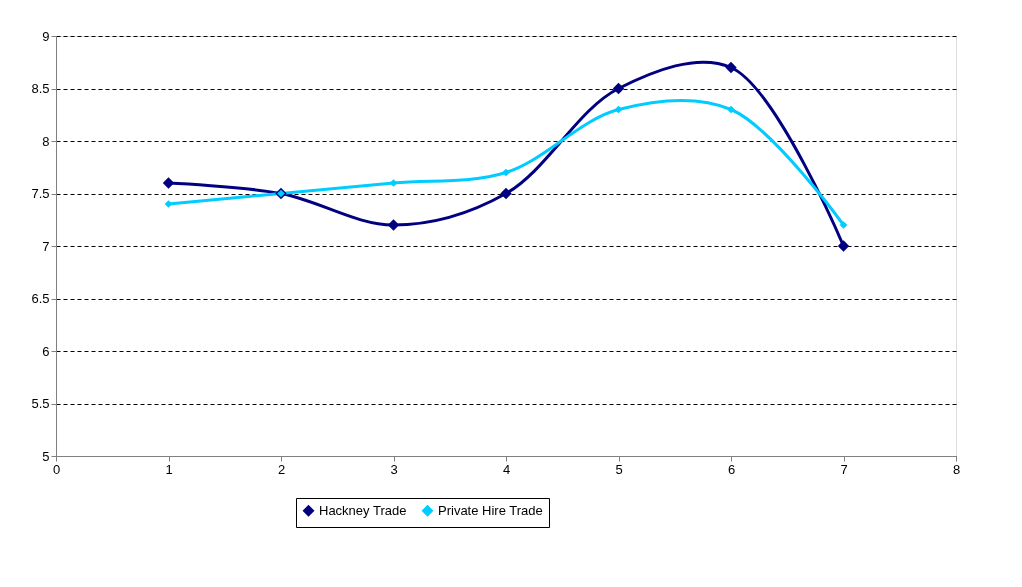 This screenshot has height=587, width=1022. I want to click on x-tick-label: 6, so click(731, 469).